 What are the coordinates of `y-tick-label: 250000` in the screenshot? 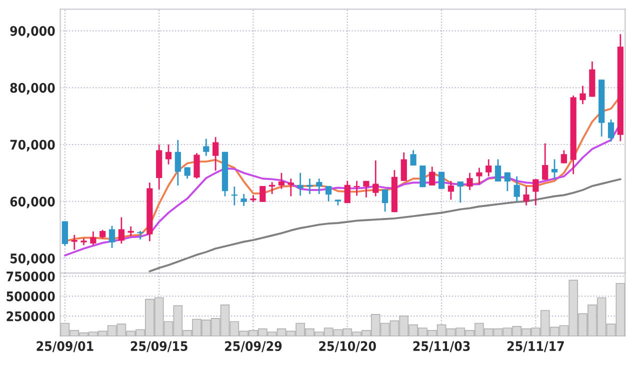 It's located at (30, 316).